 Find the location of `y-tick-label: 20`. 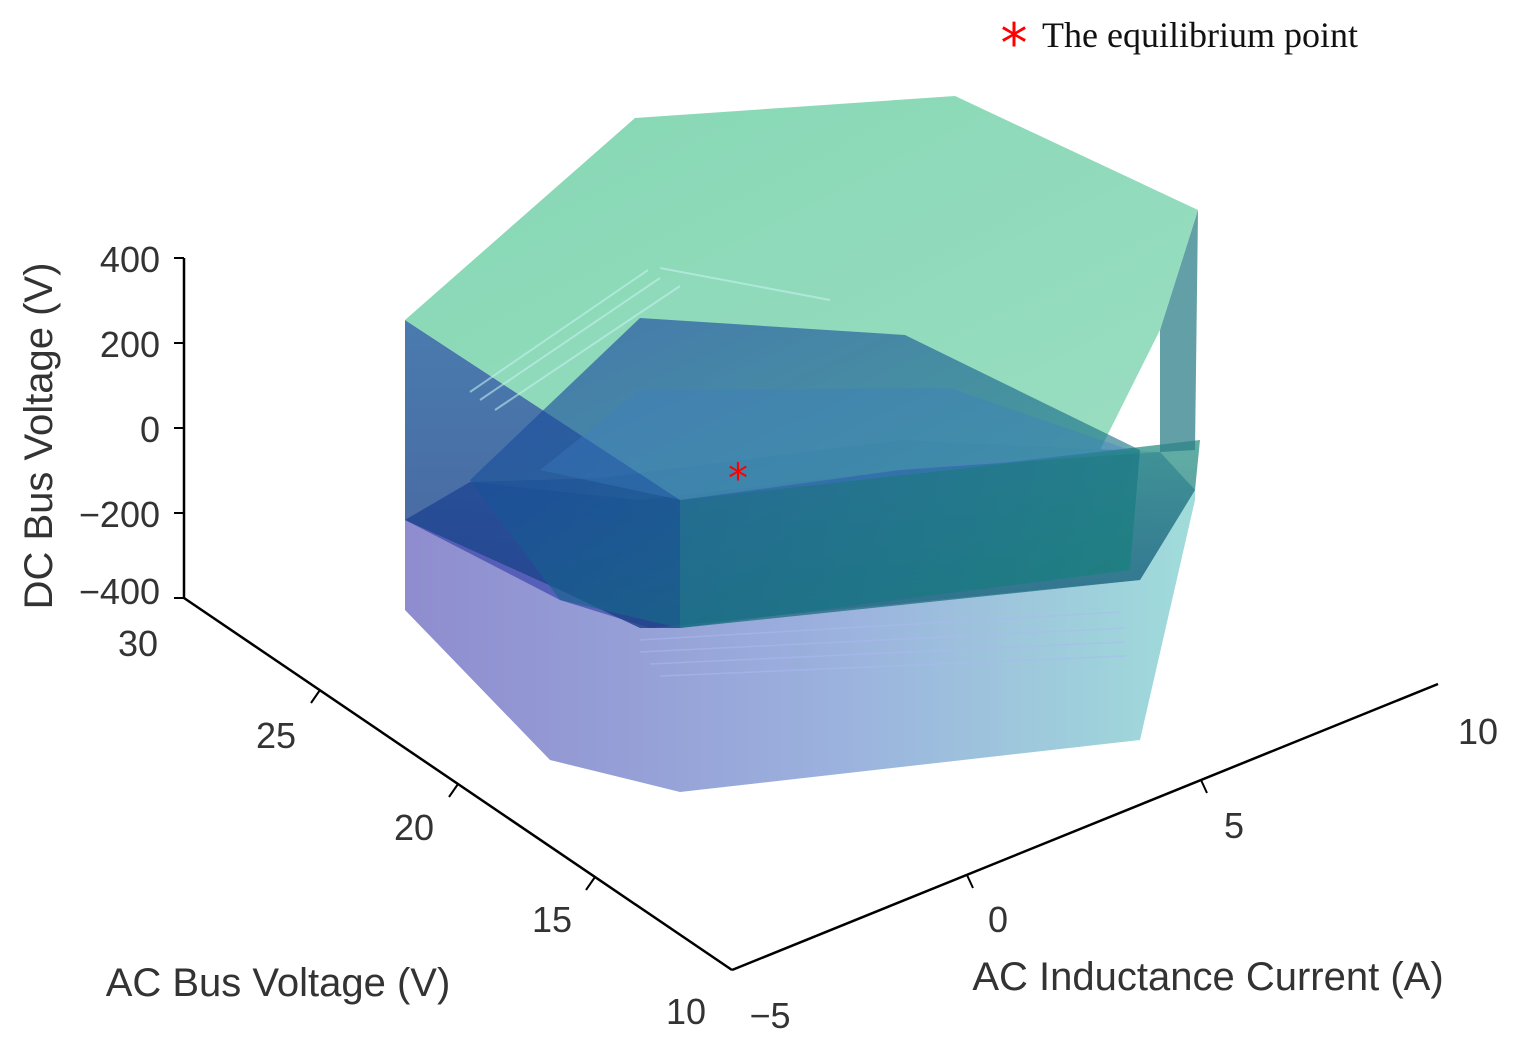

y-tick-label: 20 is located at coordinates (414, 827).